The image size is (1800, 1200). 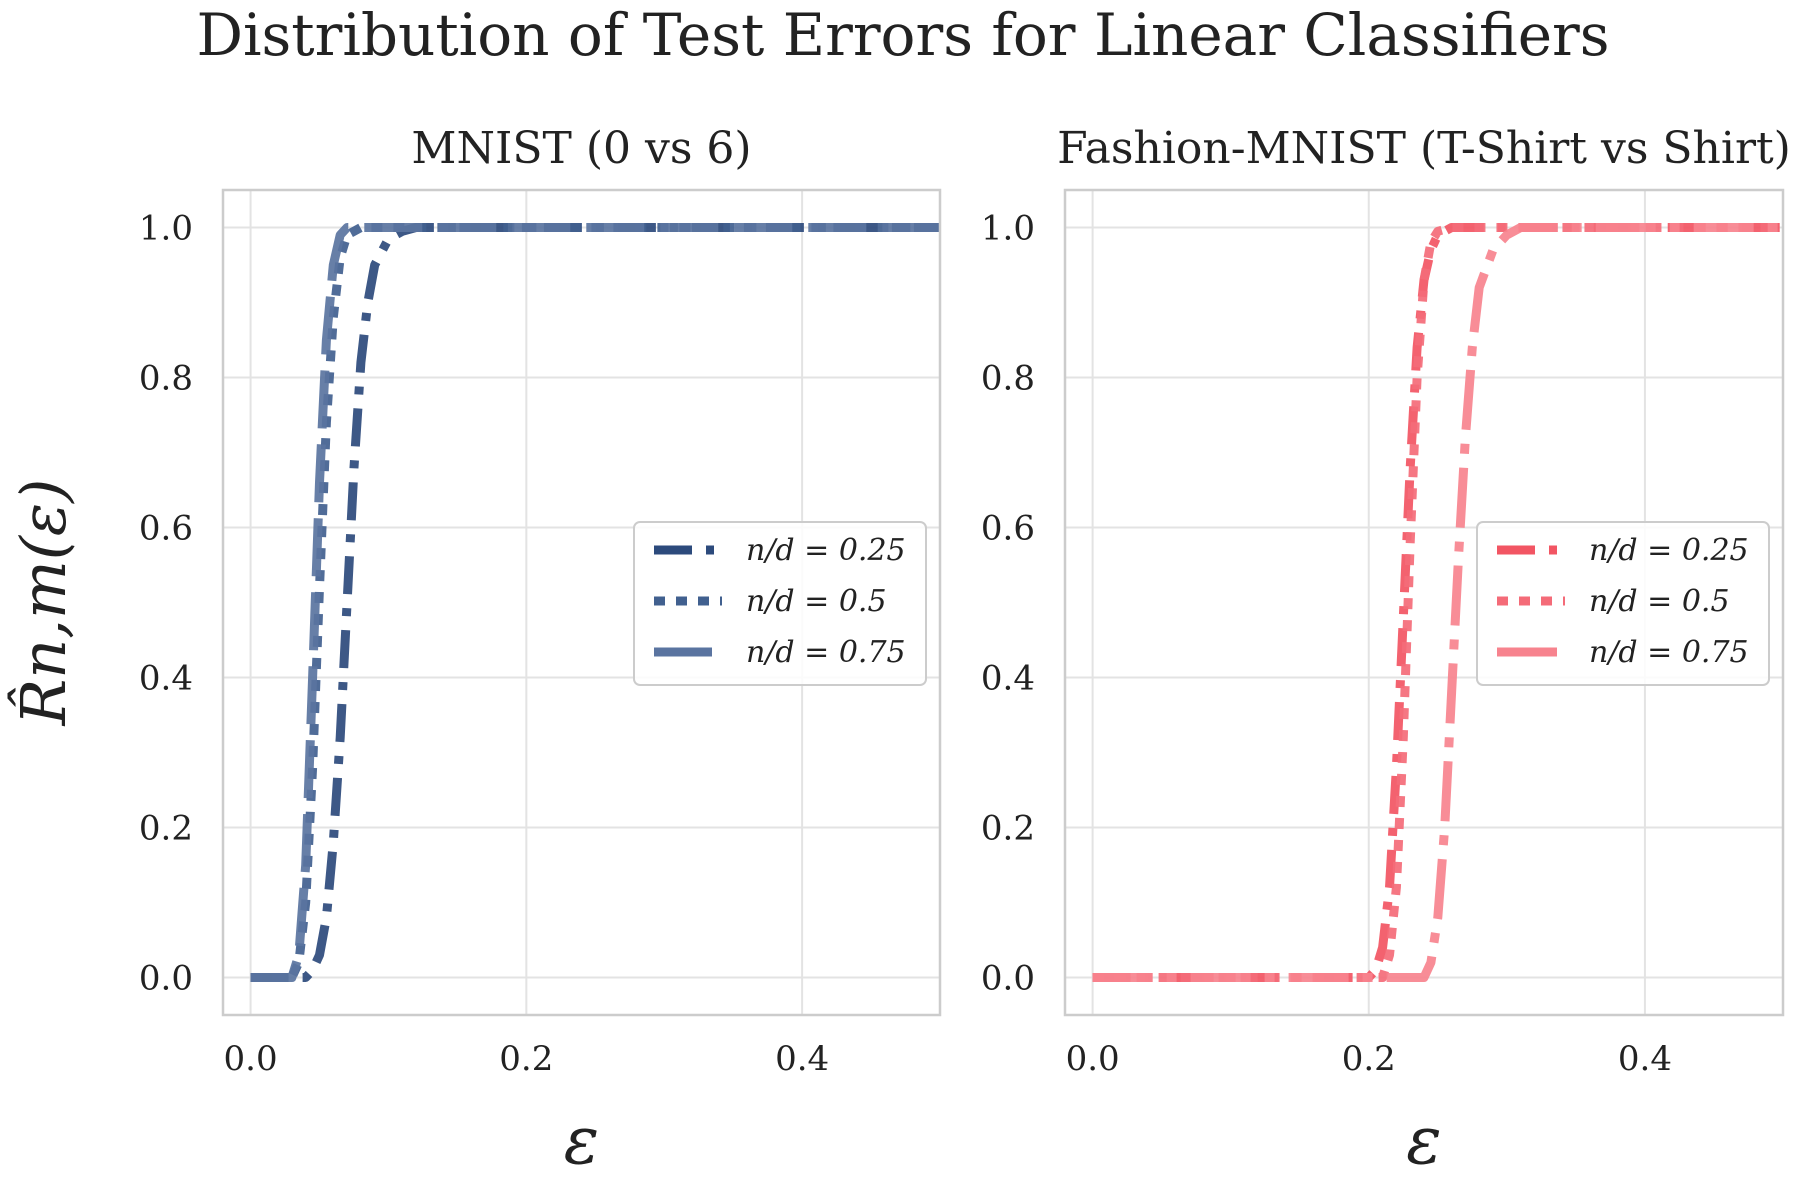 What do you see at coordinates (1424, 148) in the screenshot?
I see `panel-title: Fashion-MNIST (T-Shirt vs Shirt)` at bounding box center [1424, 148].